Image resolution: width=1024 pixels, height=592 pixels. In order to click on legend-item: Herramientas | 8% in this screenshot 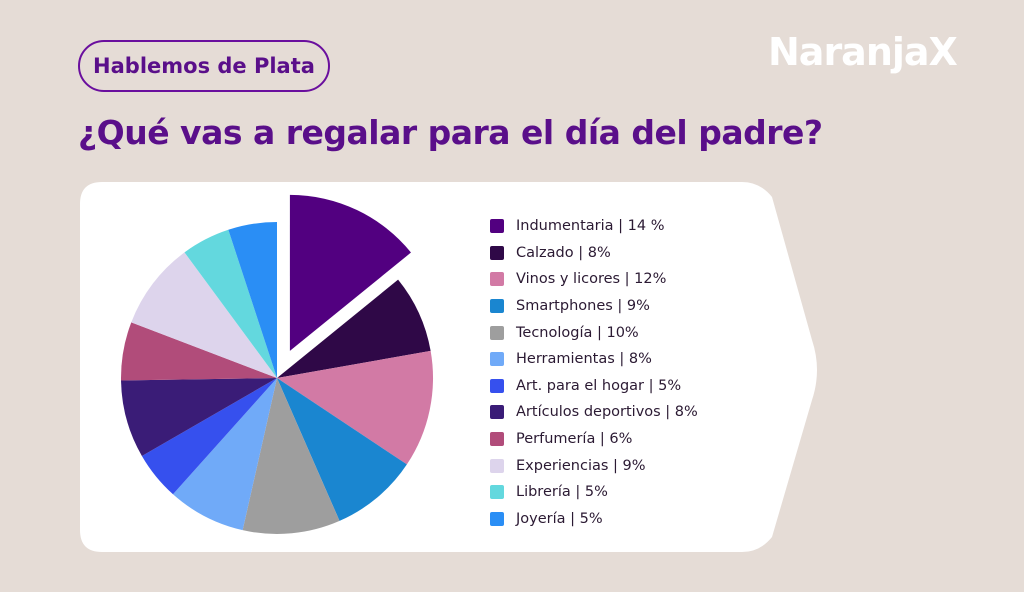, I will do `click(594, 359)`.